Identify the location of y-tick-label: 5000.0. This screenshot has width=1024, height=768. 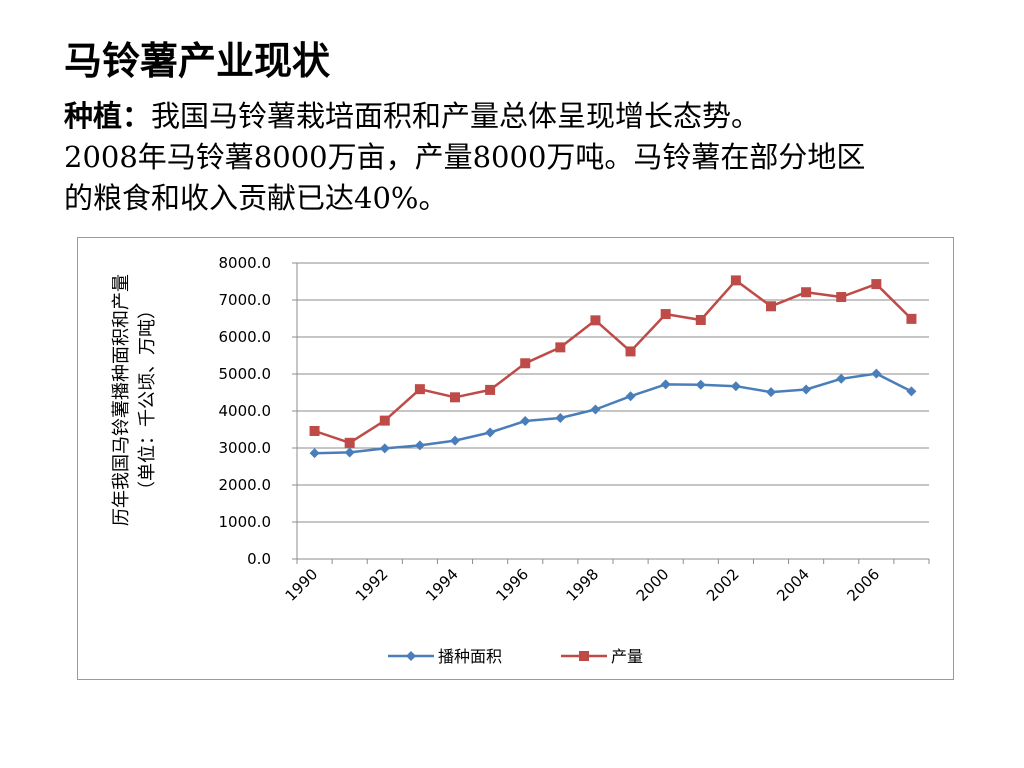
(245, 374).